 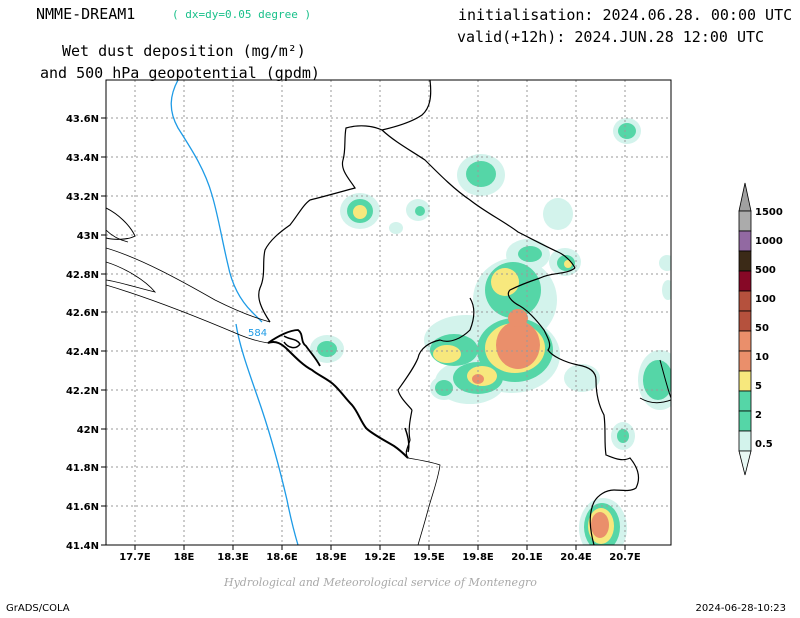 I want to click on lon-label: 18.9E, so click(x=331, y=557).